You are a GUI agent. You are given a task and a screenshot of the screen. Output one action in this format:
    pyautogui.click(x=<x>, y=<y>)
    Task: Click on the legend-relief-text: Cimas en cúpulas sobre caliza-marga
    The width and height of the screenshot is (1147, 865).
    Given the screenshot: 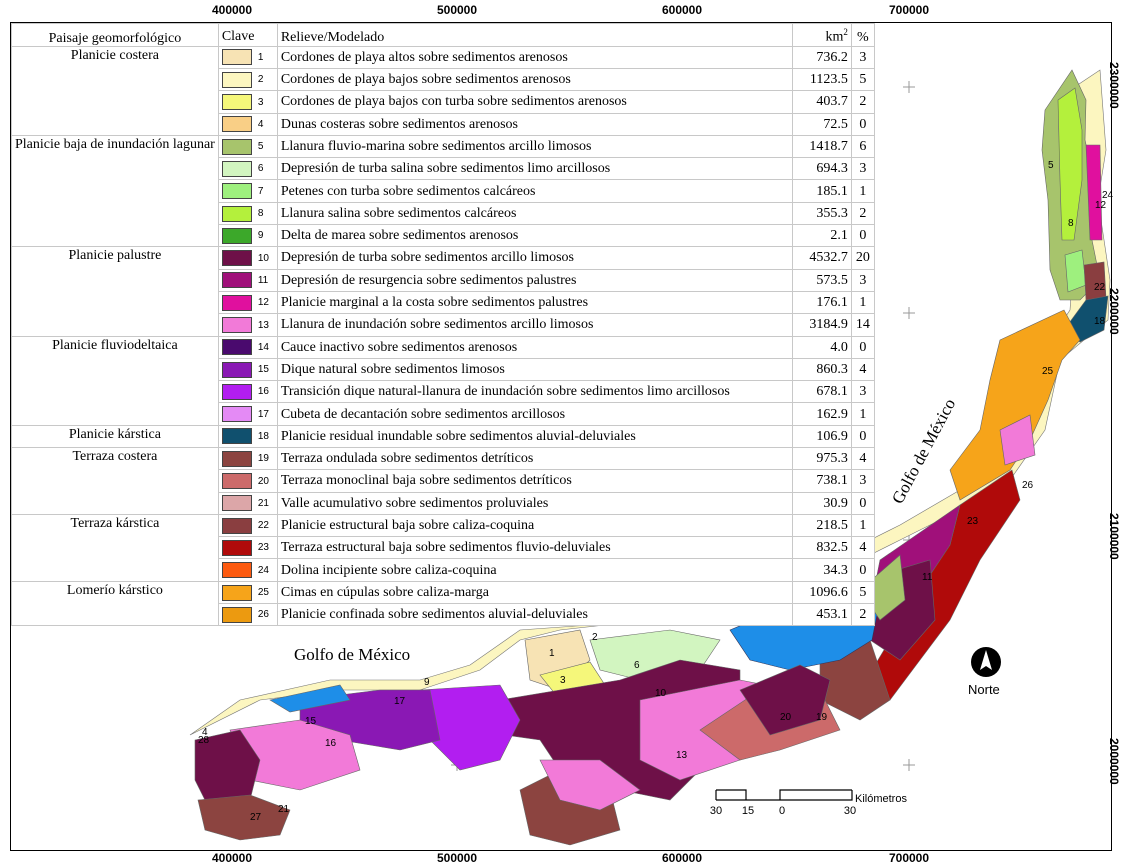 What is the action you would take?
    pyautogui.click(x=534, y=592)
    